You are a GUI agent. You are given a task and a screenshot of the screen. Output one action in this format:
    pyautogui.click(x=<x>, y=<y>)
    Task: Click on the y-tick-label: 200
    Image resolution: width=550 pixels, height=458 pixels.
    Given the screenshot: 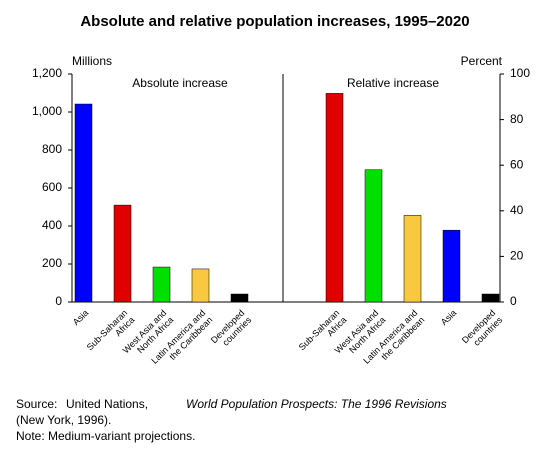 What is the action you would take?
    pyautogui.click(x=52, y=263)
    